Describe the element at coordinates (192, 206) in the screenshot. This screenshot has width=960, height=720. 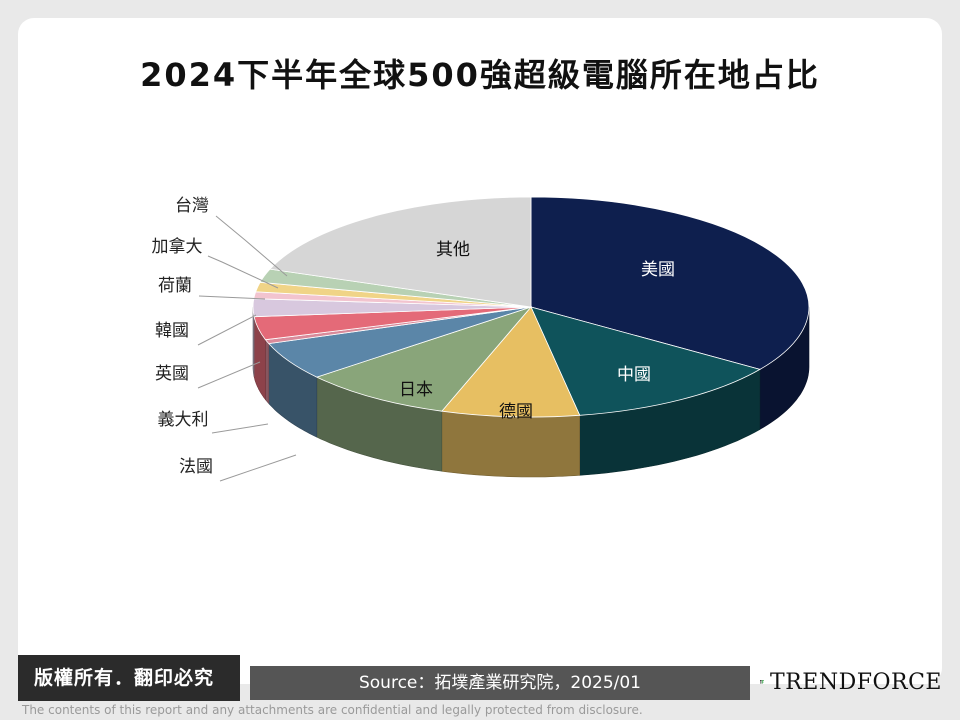
I see `slice-label-8: 台灣` at that location.